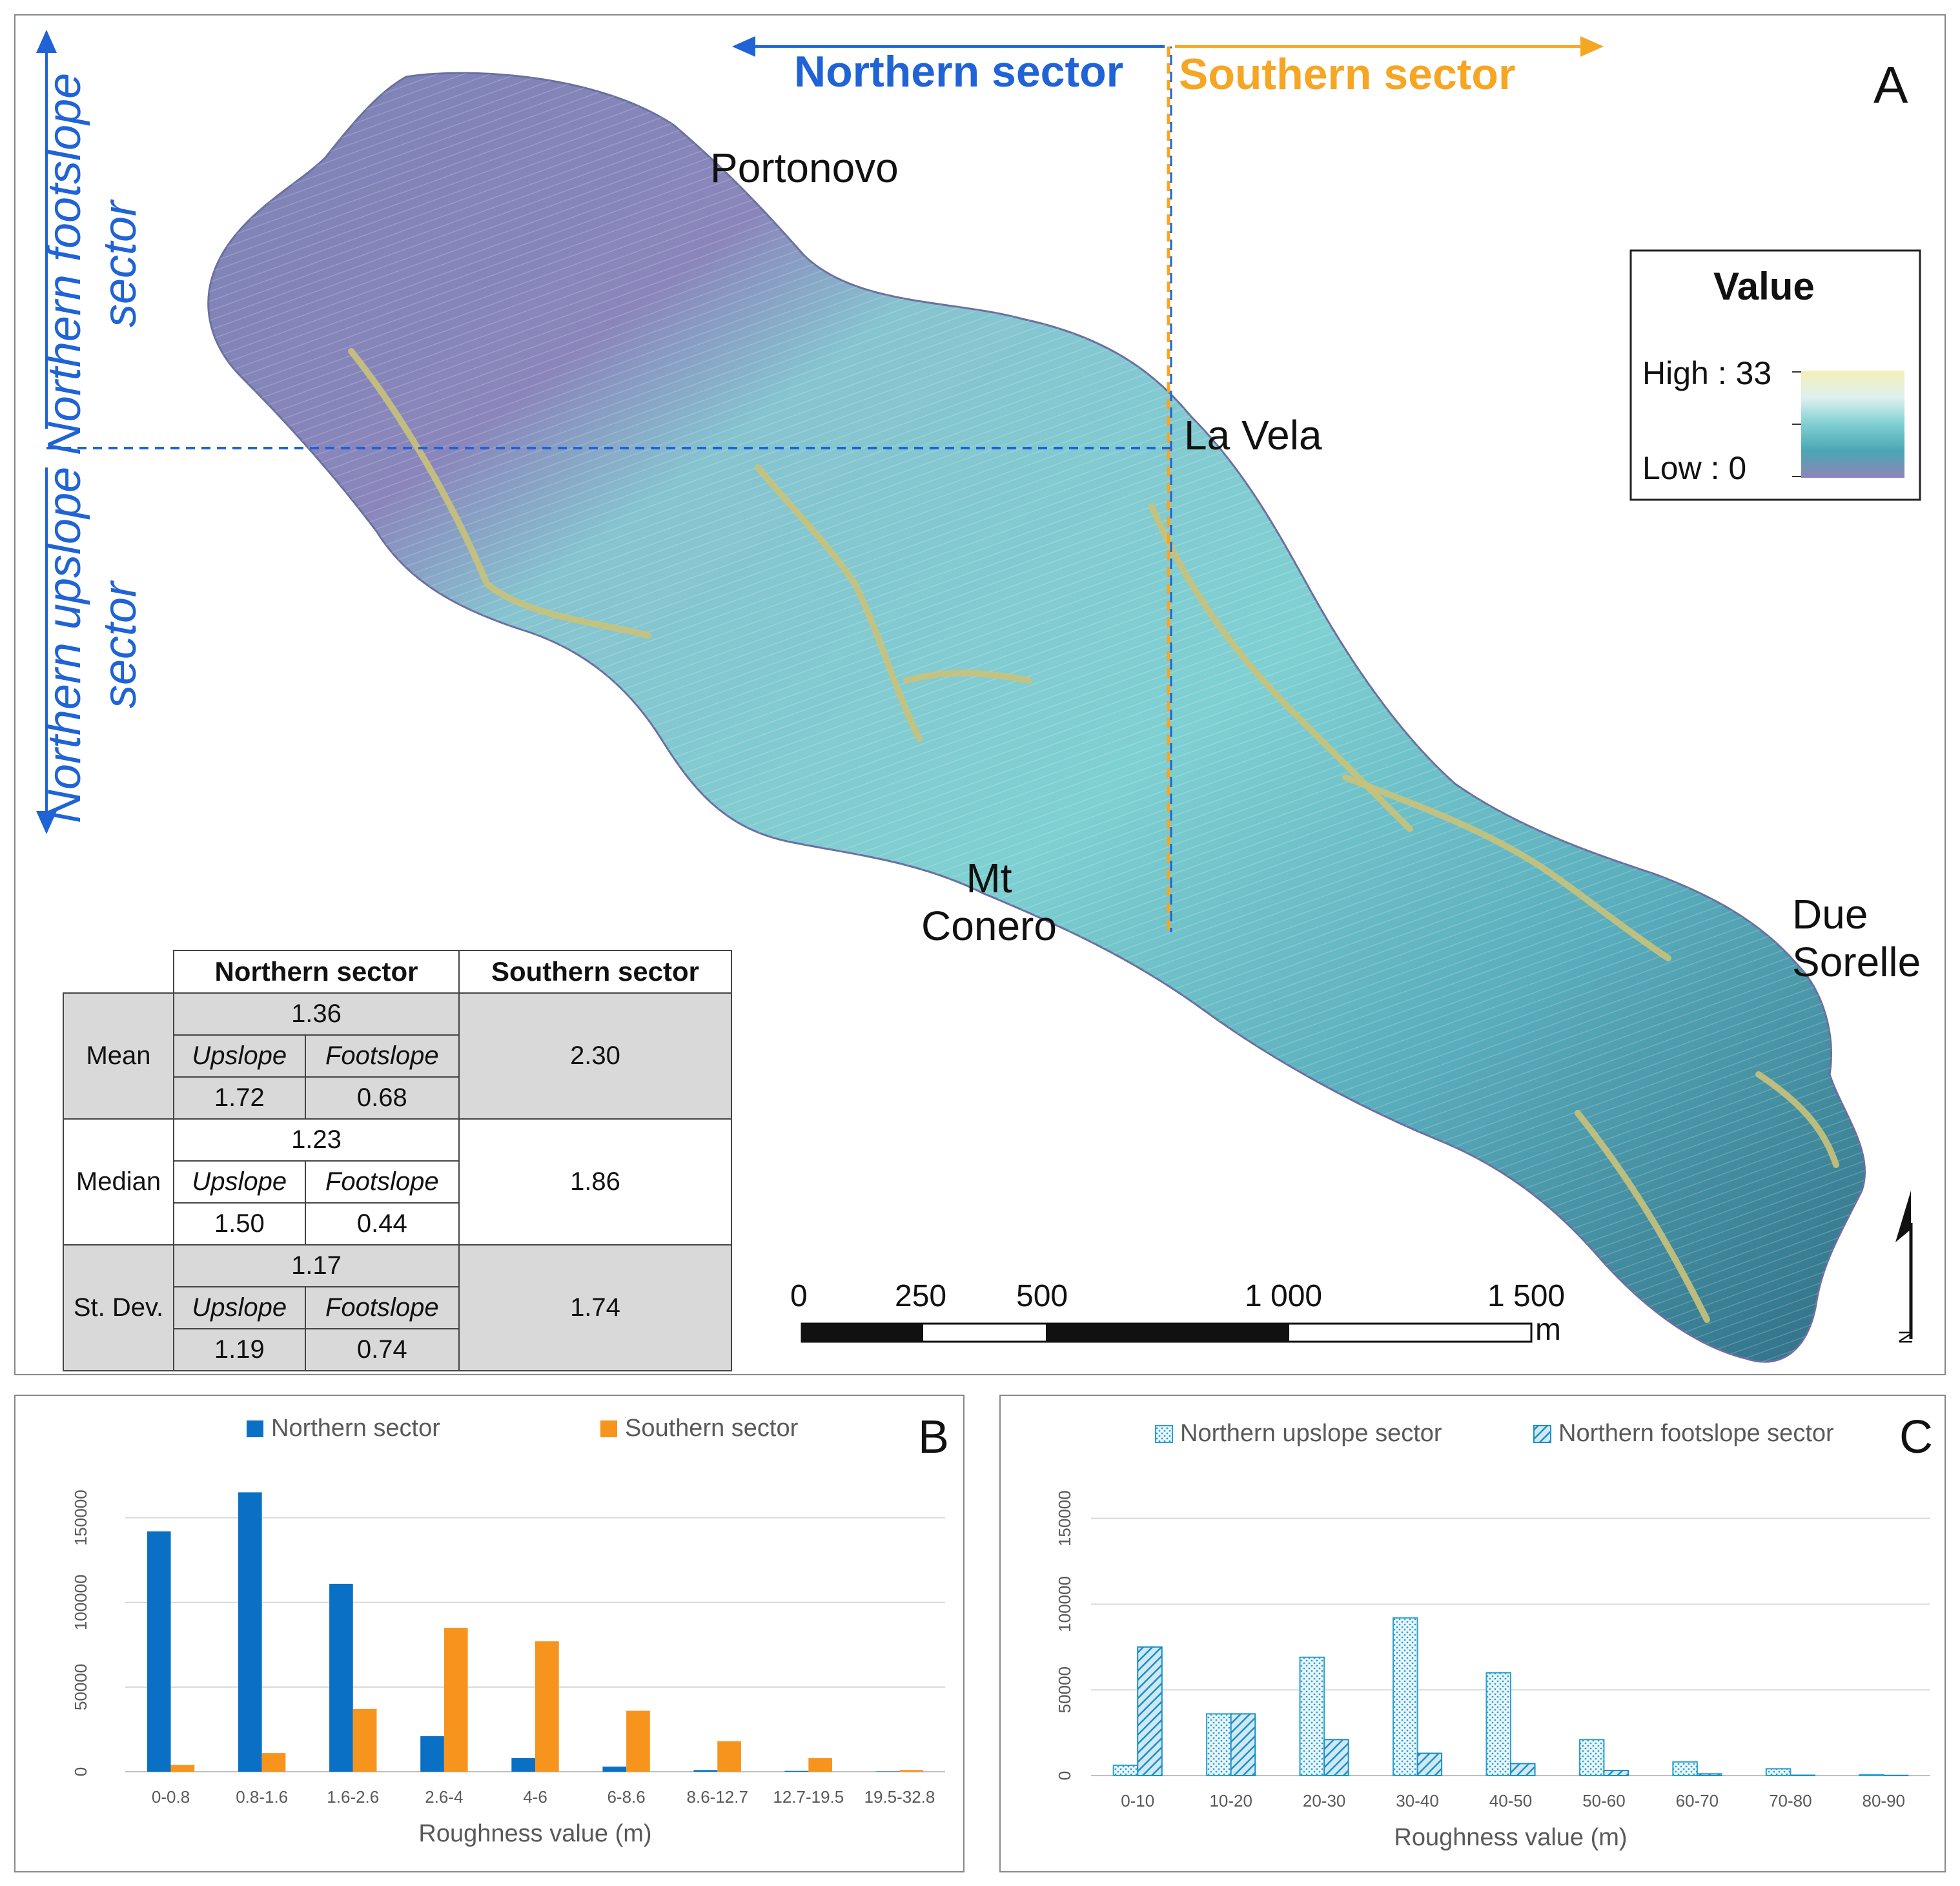 This screenshot has width=1960, height=1886. Describe the element at coordinates (118, 1181) in the screenshot. I see `row-label: Median` at that location.